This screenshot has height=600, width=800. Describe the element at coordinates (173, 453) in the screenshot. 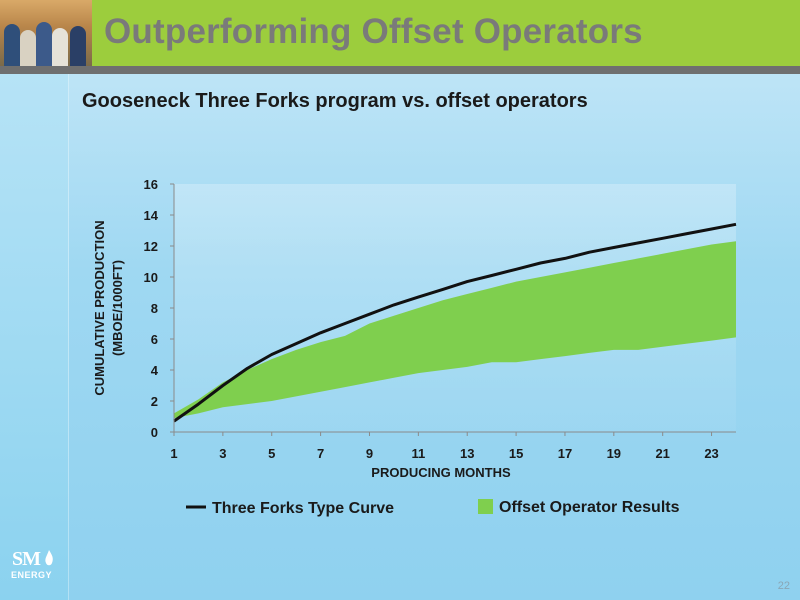

I see `x-tick-label: 1` at that location.